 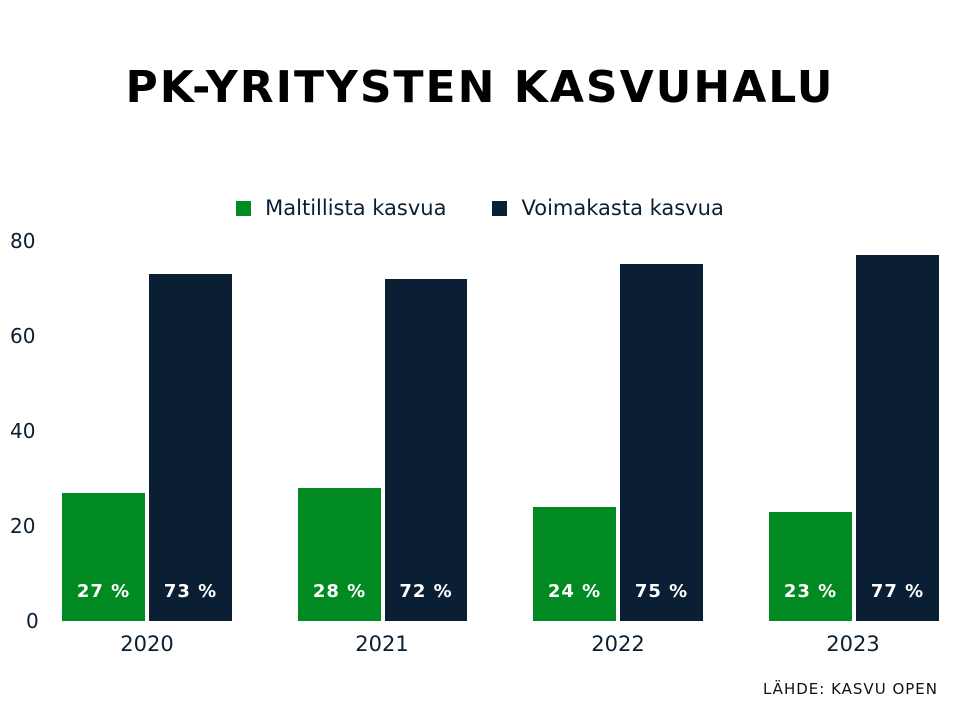 I want to click on x-label-2020: 2020, so click(x=147, y=644).